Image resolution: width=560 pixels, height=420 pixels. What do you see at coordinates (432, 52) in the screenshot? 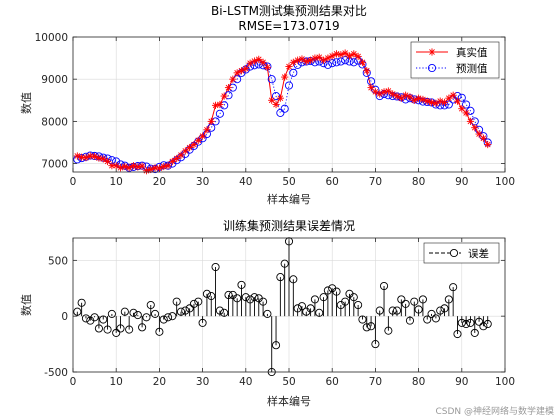
I see `legend-true-marker` at bounding box center [432, 52].